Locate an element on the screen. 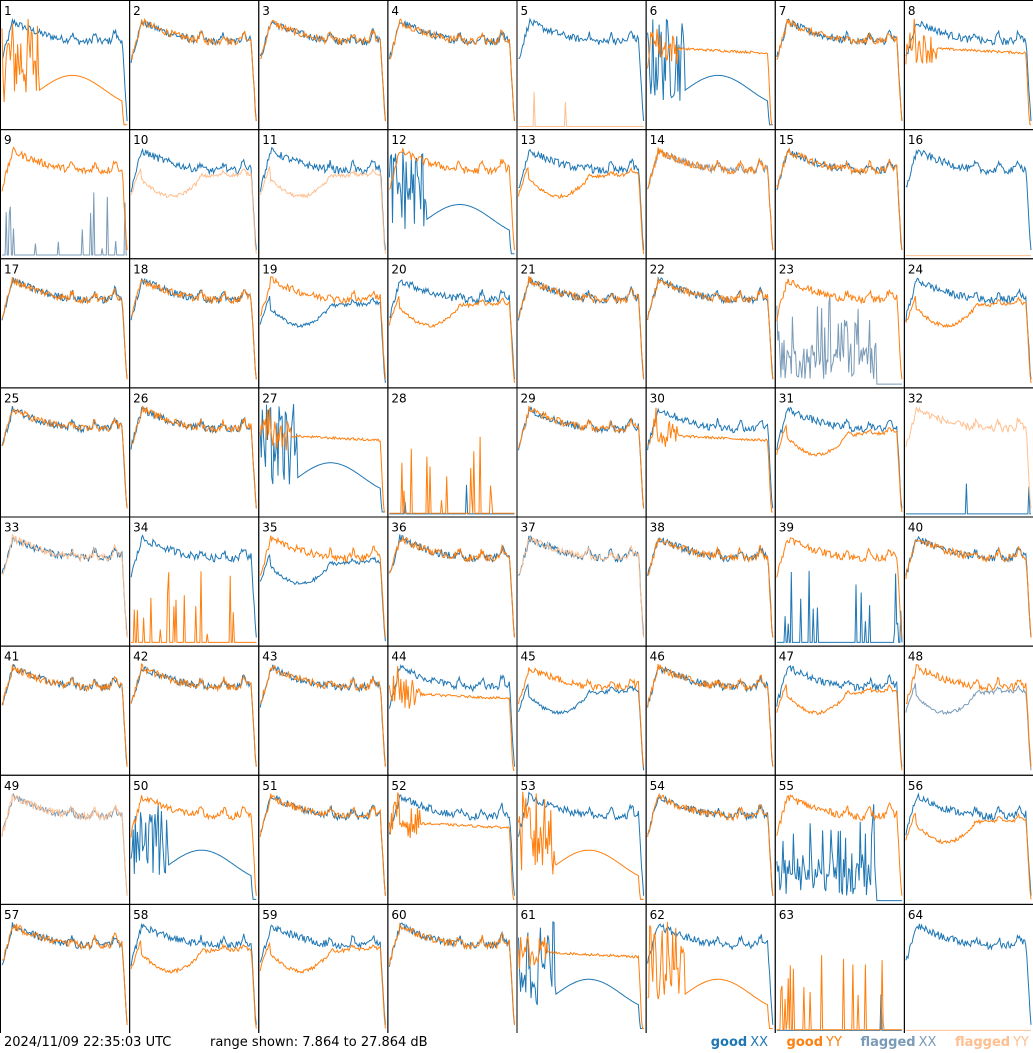  panel-label: 46 is located at coordinates (657, 657).